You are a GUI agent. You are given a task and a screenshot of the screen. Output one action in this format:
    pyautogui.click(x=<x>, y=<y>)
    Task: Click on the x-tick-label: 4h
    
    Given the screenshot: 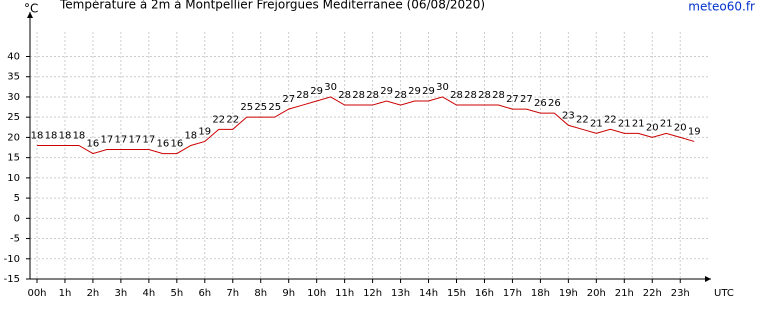 What is the action you would take?
    pyautogui.click(x=149, y=293)
    